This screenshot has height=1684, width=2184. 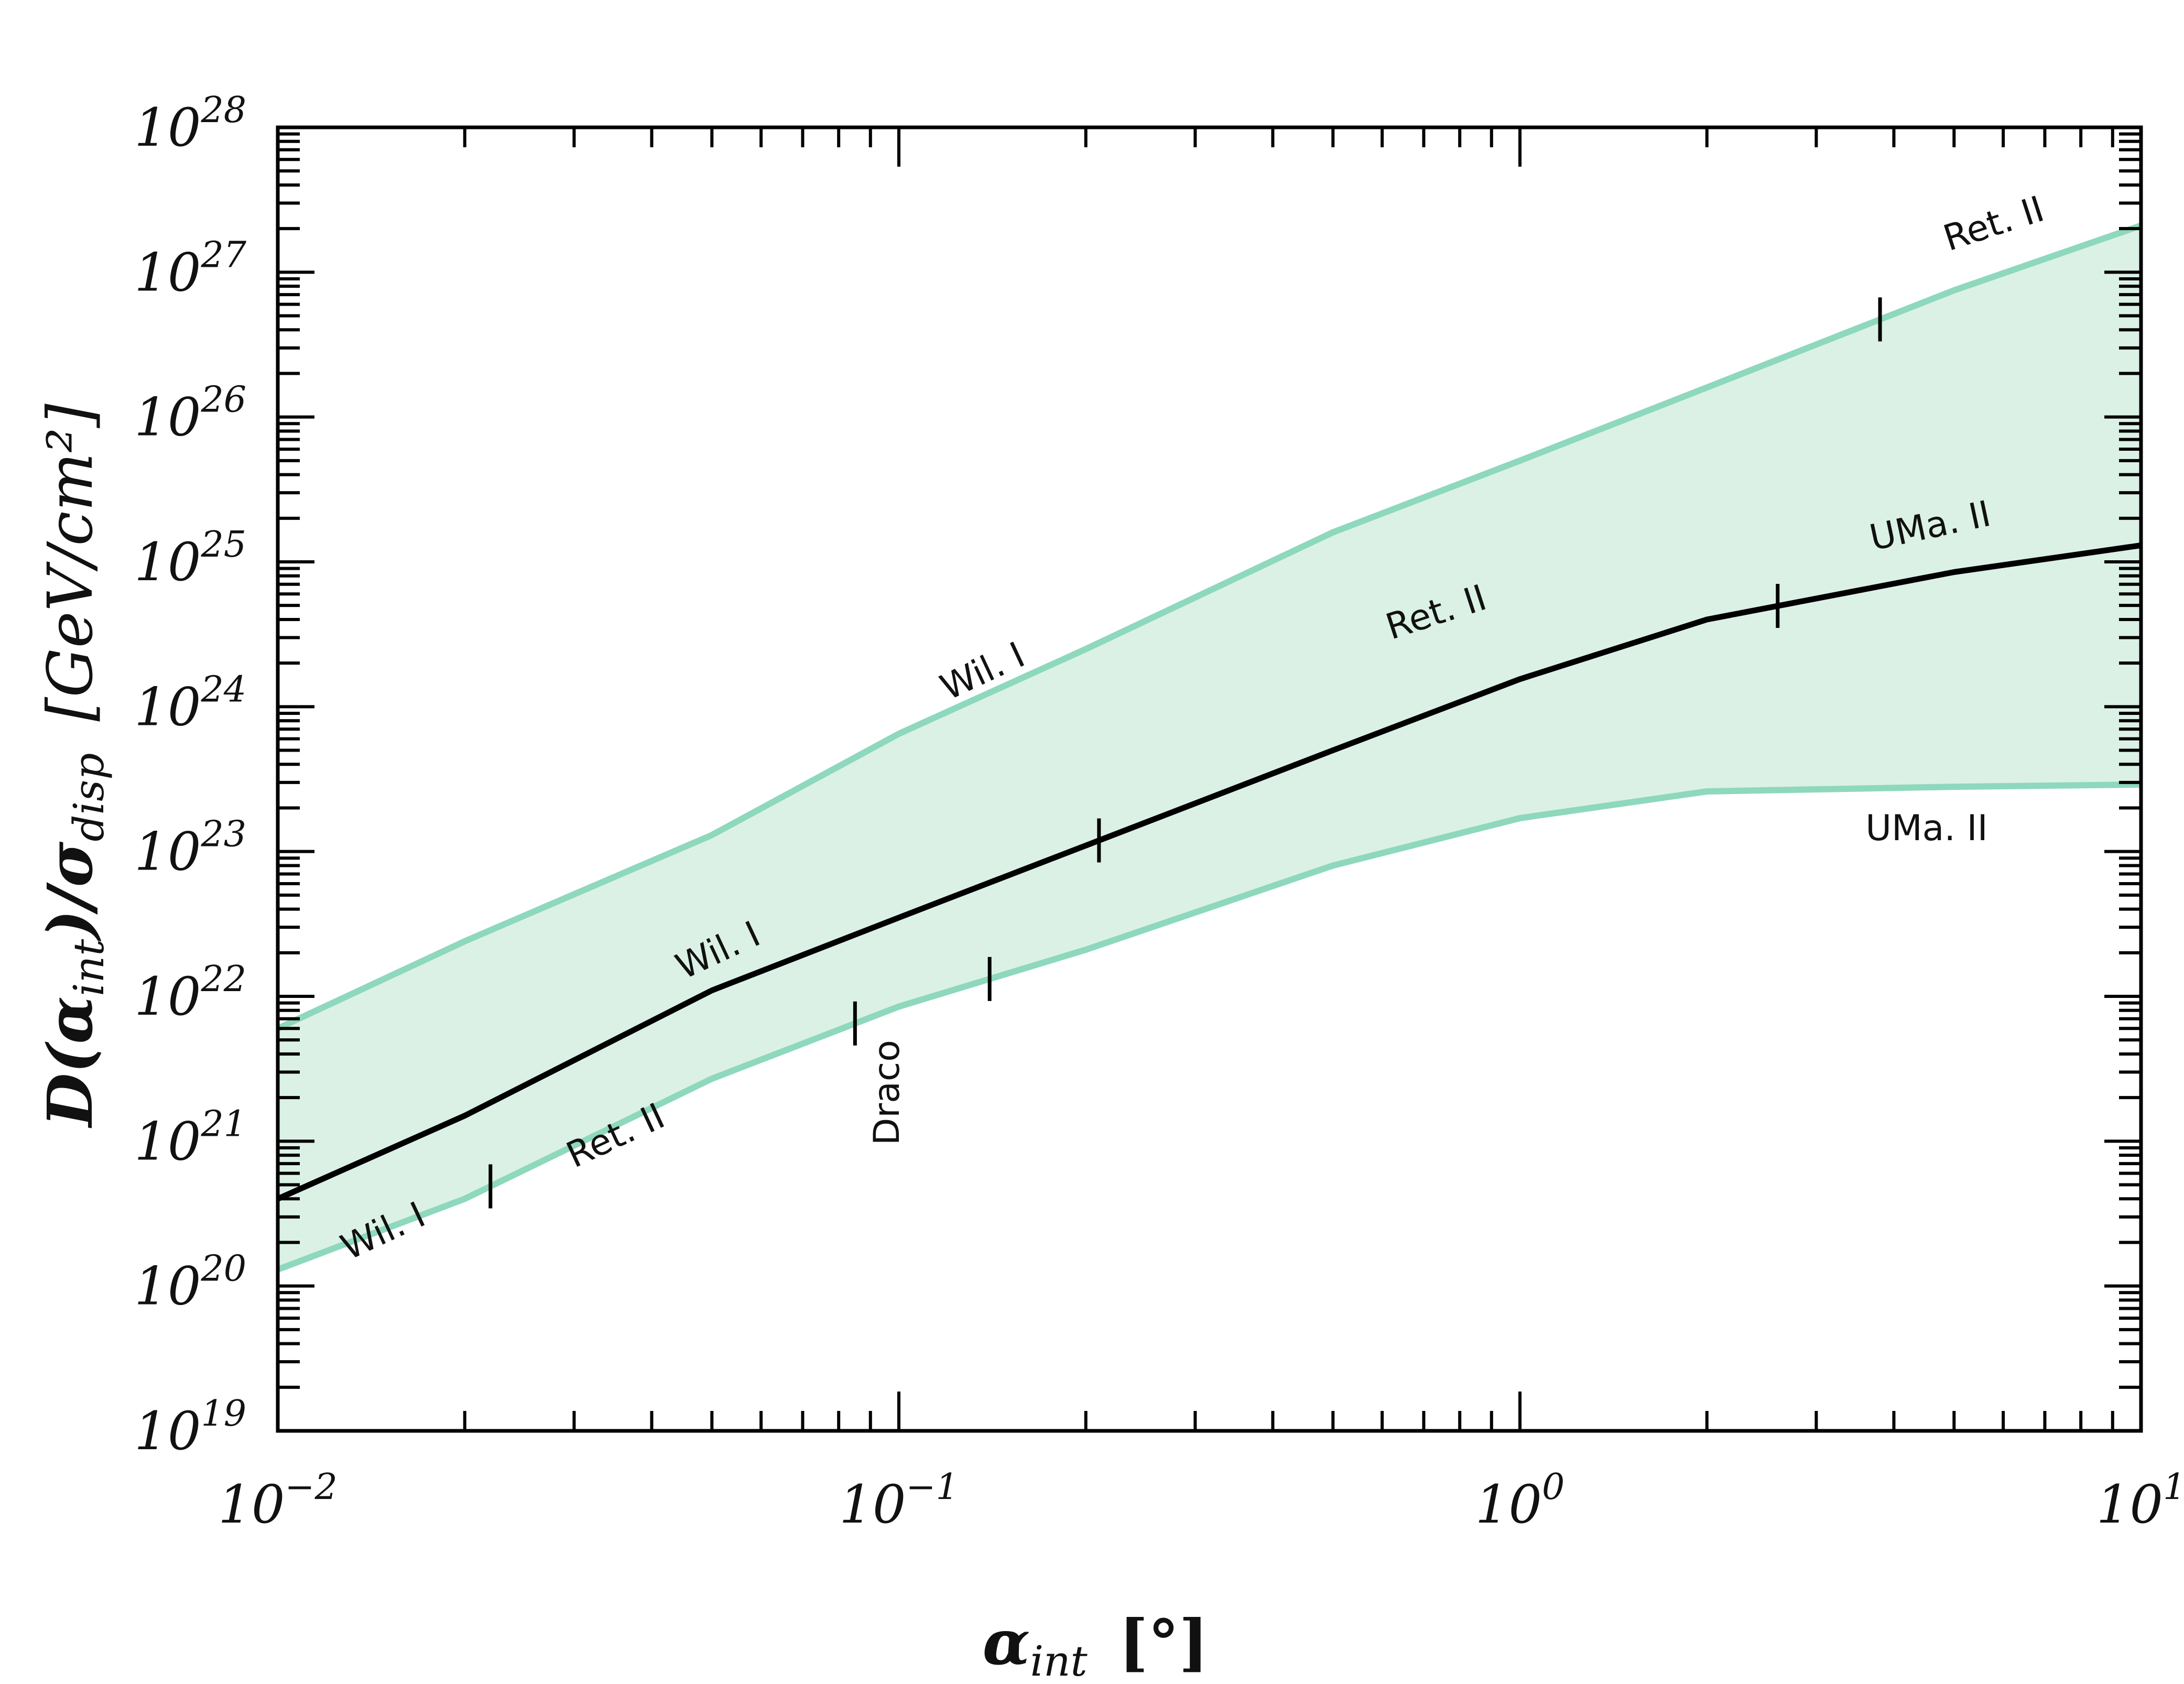 I want to click on y-axis-label: D(αint)/σdisp [GeV/cm²], so click(x=74, y=765).